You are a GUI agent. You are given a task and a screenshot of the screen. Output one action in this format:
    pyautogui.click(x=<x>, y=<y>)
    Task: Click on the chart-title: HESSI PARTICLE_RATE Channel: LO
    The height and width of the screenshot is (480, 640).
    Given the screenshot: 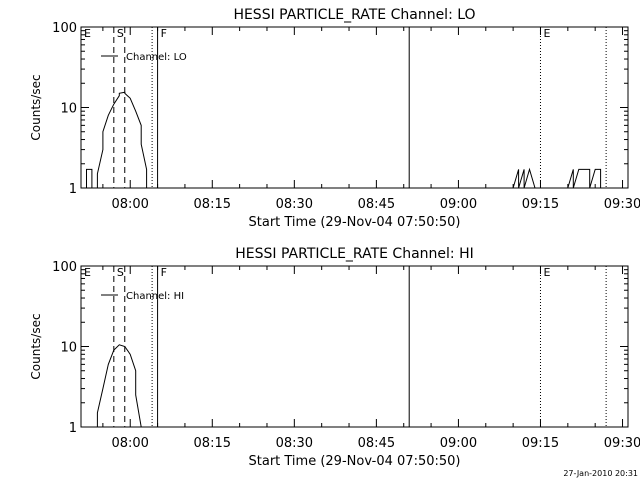 What is the action you would take?
    pyautogui.click(x=354, y=15)
    